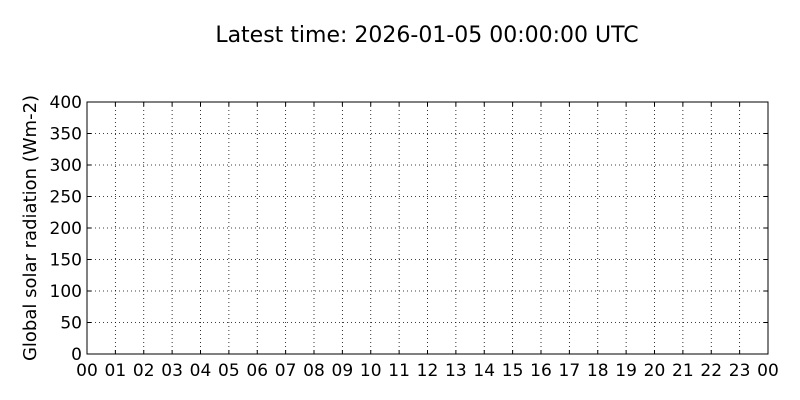 The height and width of the screenshot is (400, 800). Describe the element at coordinates (201, 371) in the screenshot. I see `x-tick-label: 04` at that location.